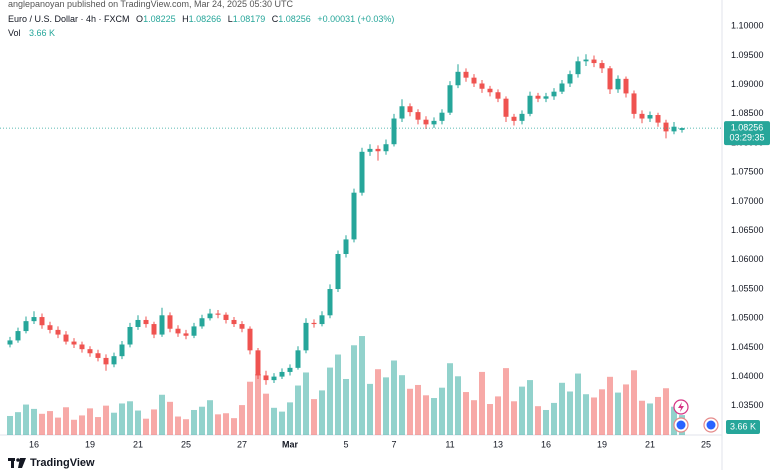 This screenshot has height=470, width=780. I want to click on event-icon-inner, so click(681, 425).